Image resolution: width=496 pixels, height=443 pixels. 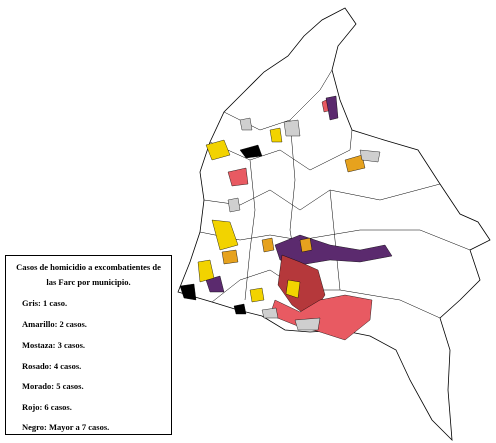 What do you see at coordinates (88, 267) in the screenshot?
I see `legend-title-line: Casos de homicidio a excombatientes de` at bounding box center [88, 267].